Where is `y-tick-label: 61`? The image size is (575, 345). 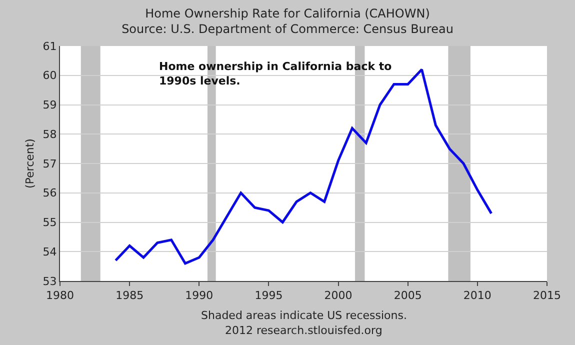 y-tick-label: 61 is located at coordinates (49, 46).